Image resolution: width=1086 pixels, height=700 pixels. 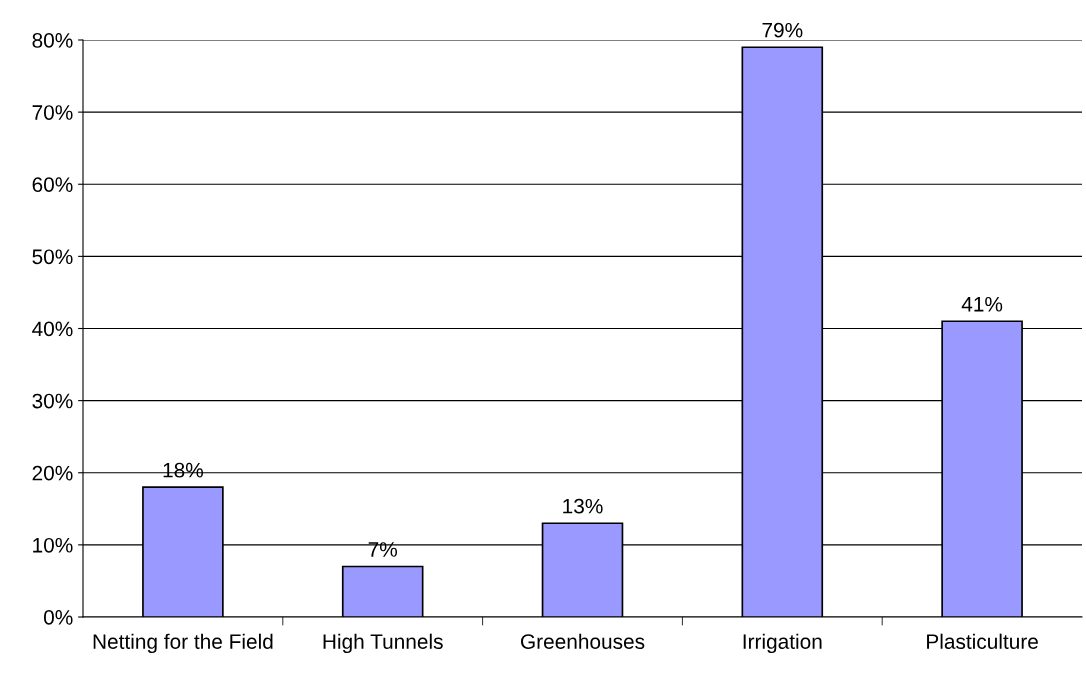 I want to click on data-label: 7%, so click(x=383, y=549).